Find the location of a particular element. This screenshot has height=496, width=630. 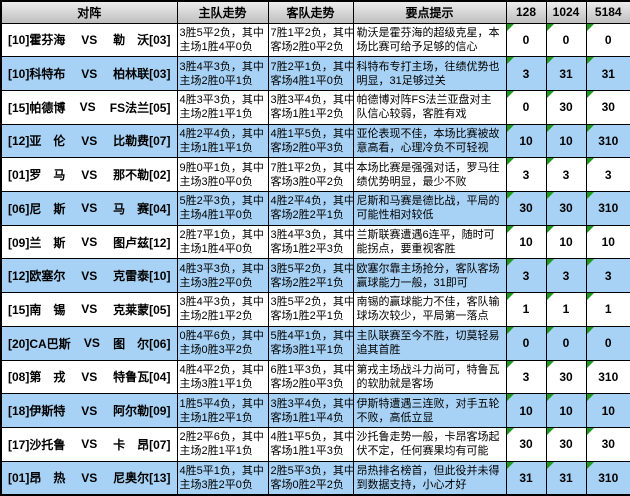

odds-1024-value: 30 is located at coordinates (566, 444).